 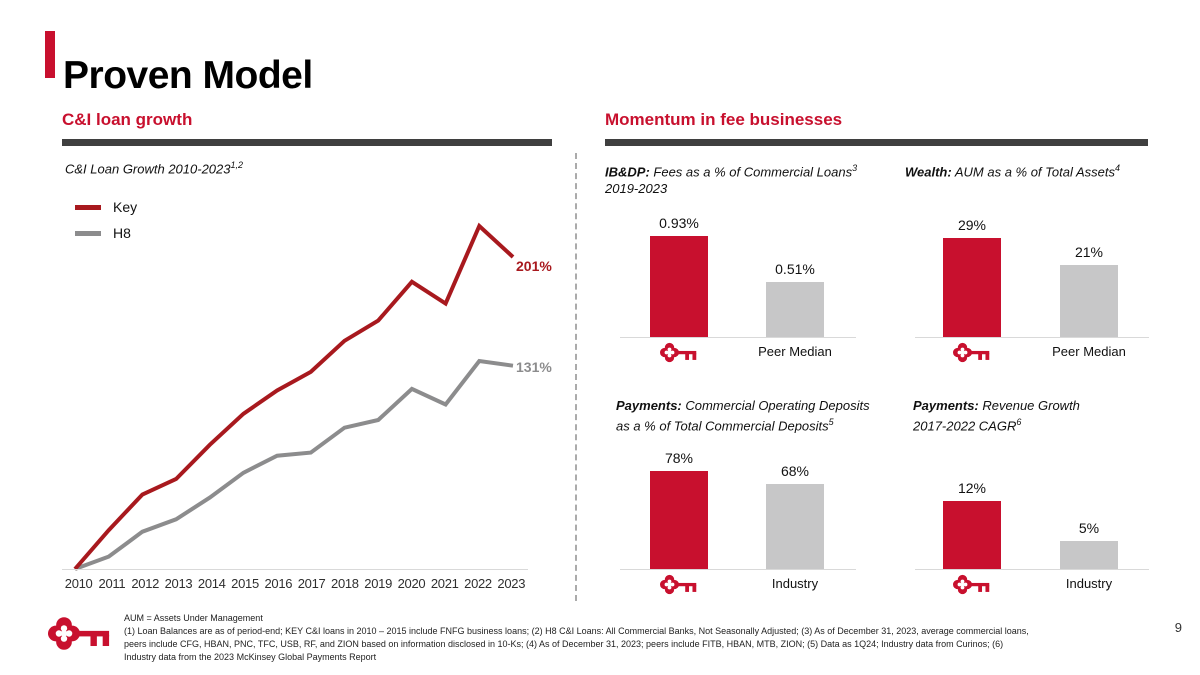 What do you see at coordinates (679, 520) in the screenshot?
I see `payments-deposits-key-bar` at bounding box center [679, 520].